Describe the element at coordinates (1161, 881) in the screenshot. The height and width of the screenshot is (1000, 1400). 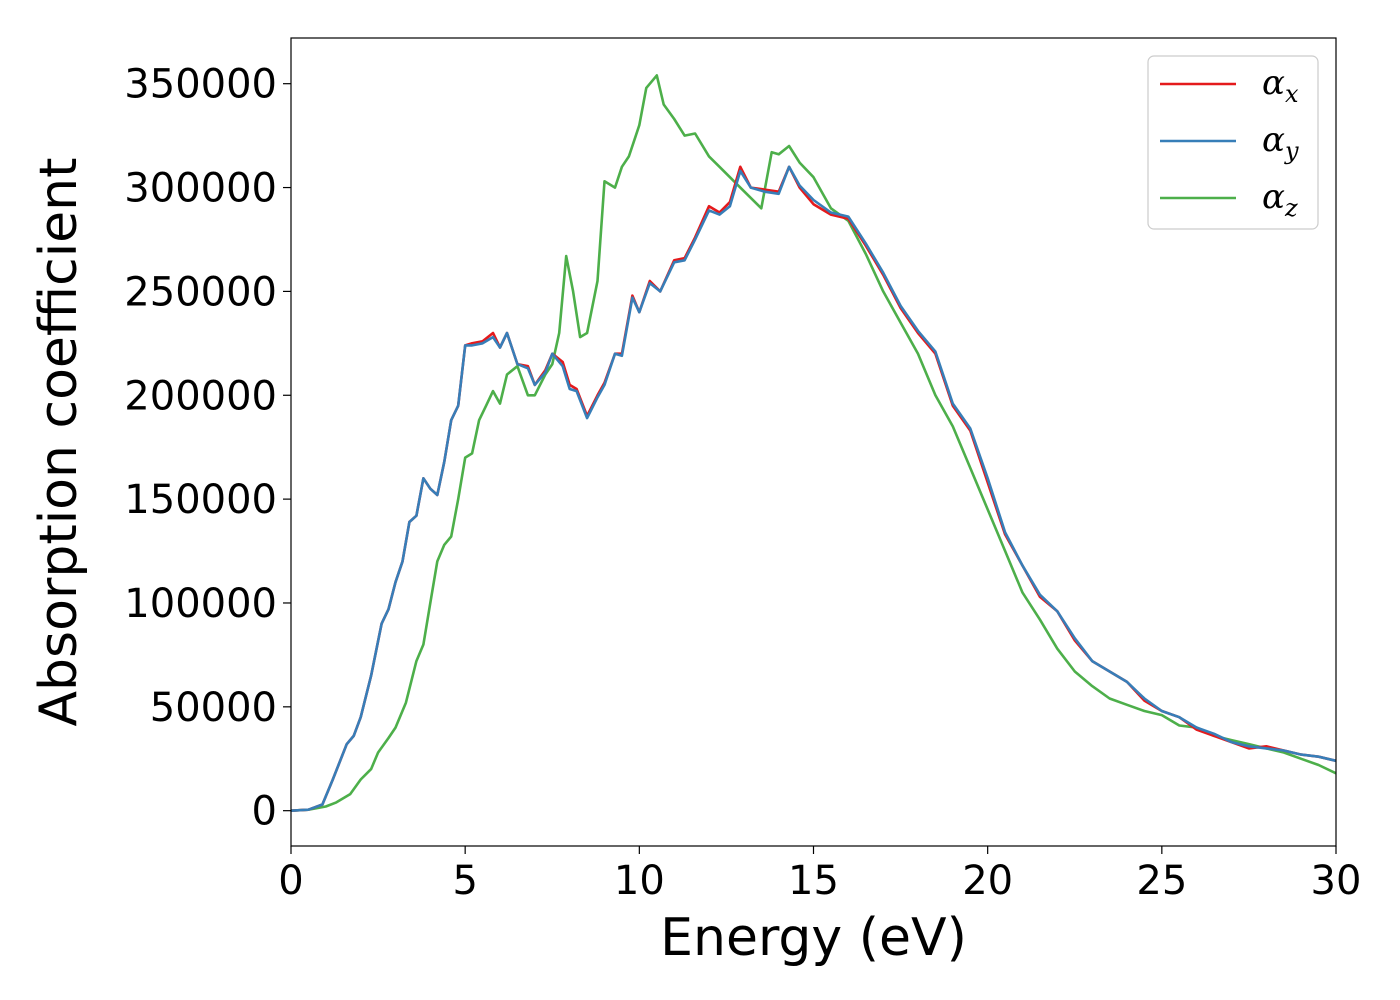
I see `x-tick-label: 25` at that location.